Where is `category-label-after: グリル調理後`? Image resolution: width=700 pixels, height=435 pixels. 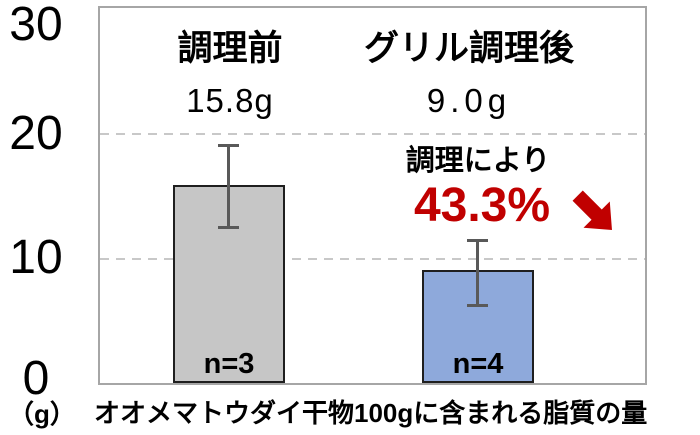 category-label-after: グリル調理後 is located at coordinates (468, 48).